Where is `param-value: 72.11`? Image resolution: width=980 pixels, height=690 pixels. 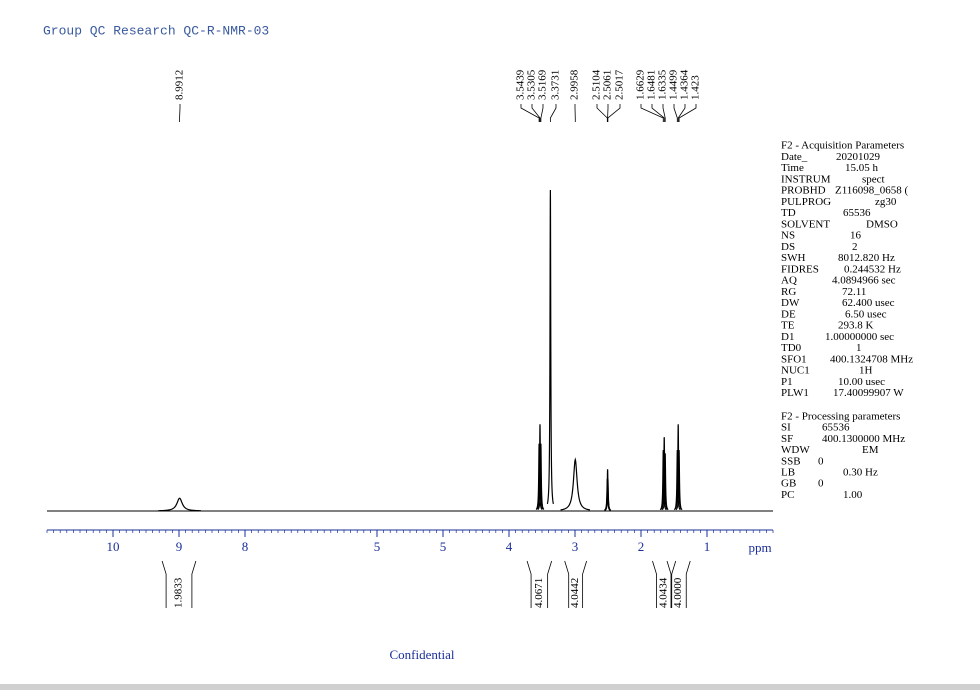
param-value: 72.11 is located at coordinates (854, 292).